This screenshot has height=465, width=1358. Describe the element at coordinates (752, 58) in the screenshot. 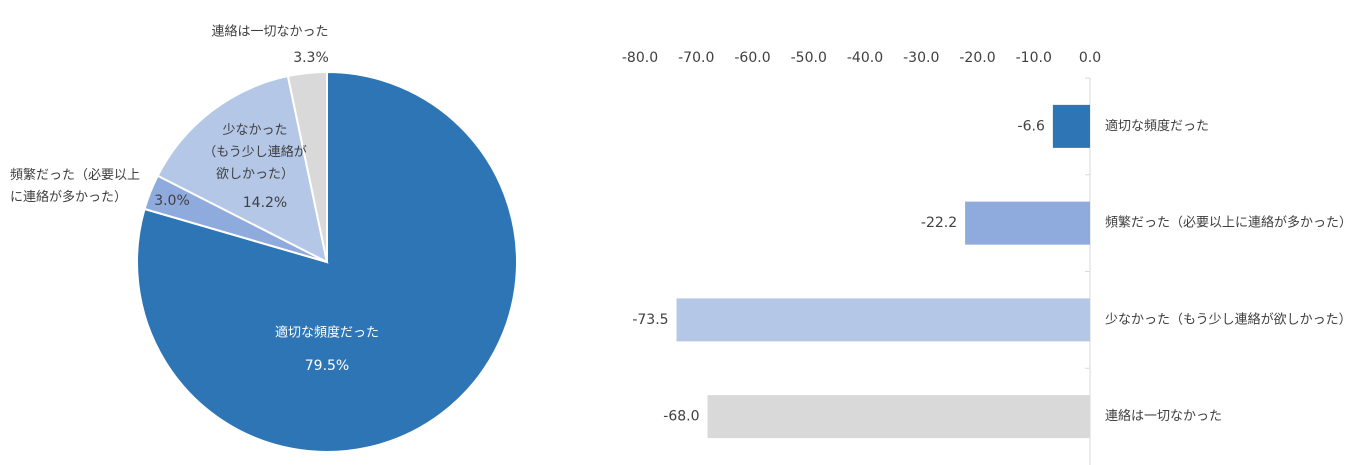

I see `x-tick-label: -60.0` at that location.